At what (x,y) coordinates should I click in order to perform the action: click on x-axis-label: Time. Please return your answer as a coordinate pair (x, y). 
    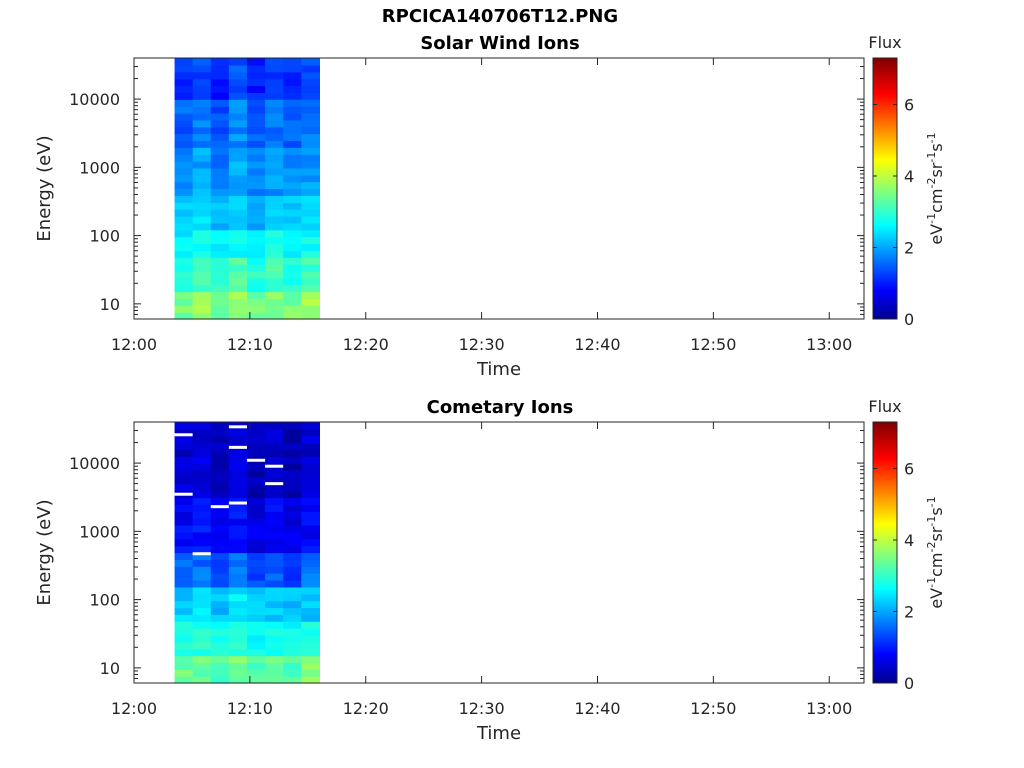
    Looking at the image, I should click on (498, 733).